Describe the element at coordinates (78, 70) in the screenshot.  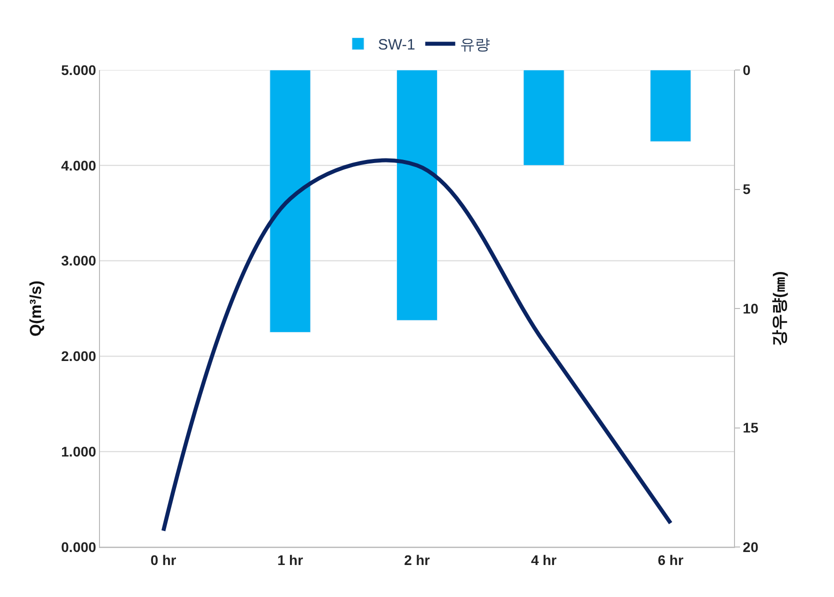
I see `y-tick-label: 5.000` at that location.